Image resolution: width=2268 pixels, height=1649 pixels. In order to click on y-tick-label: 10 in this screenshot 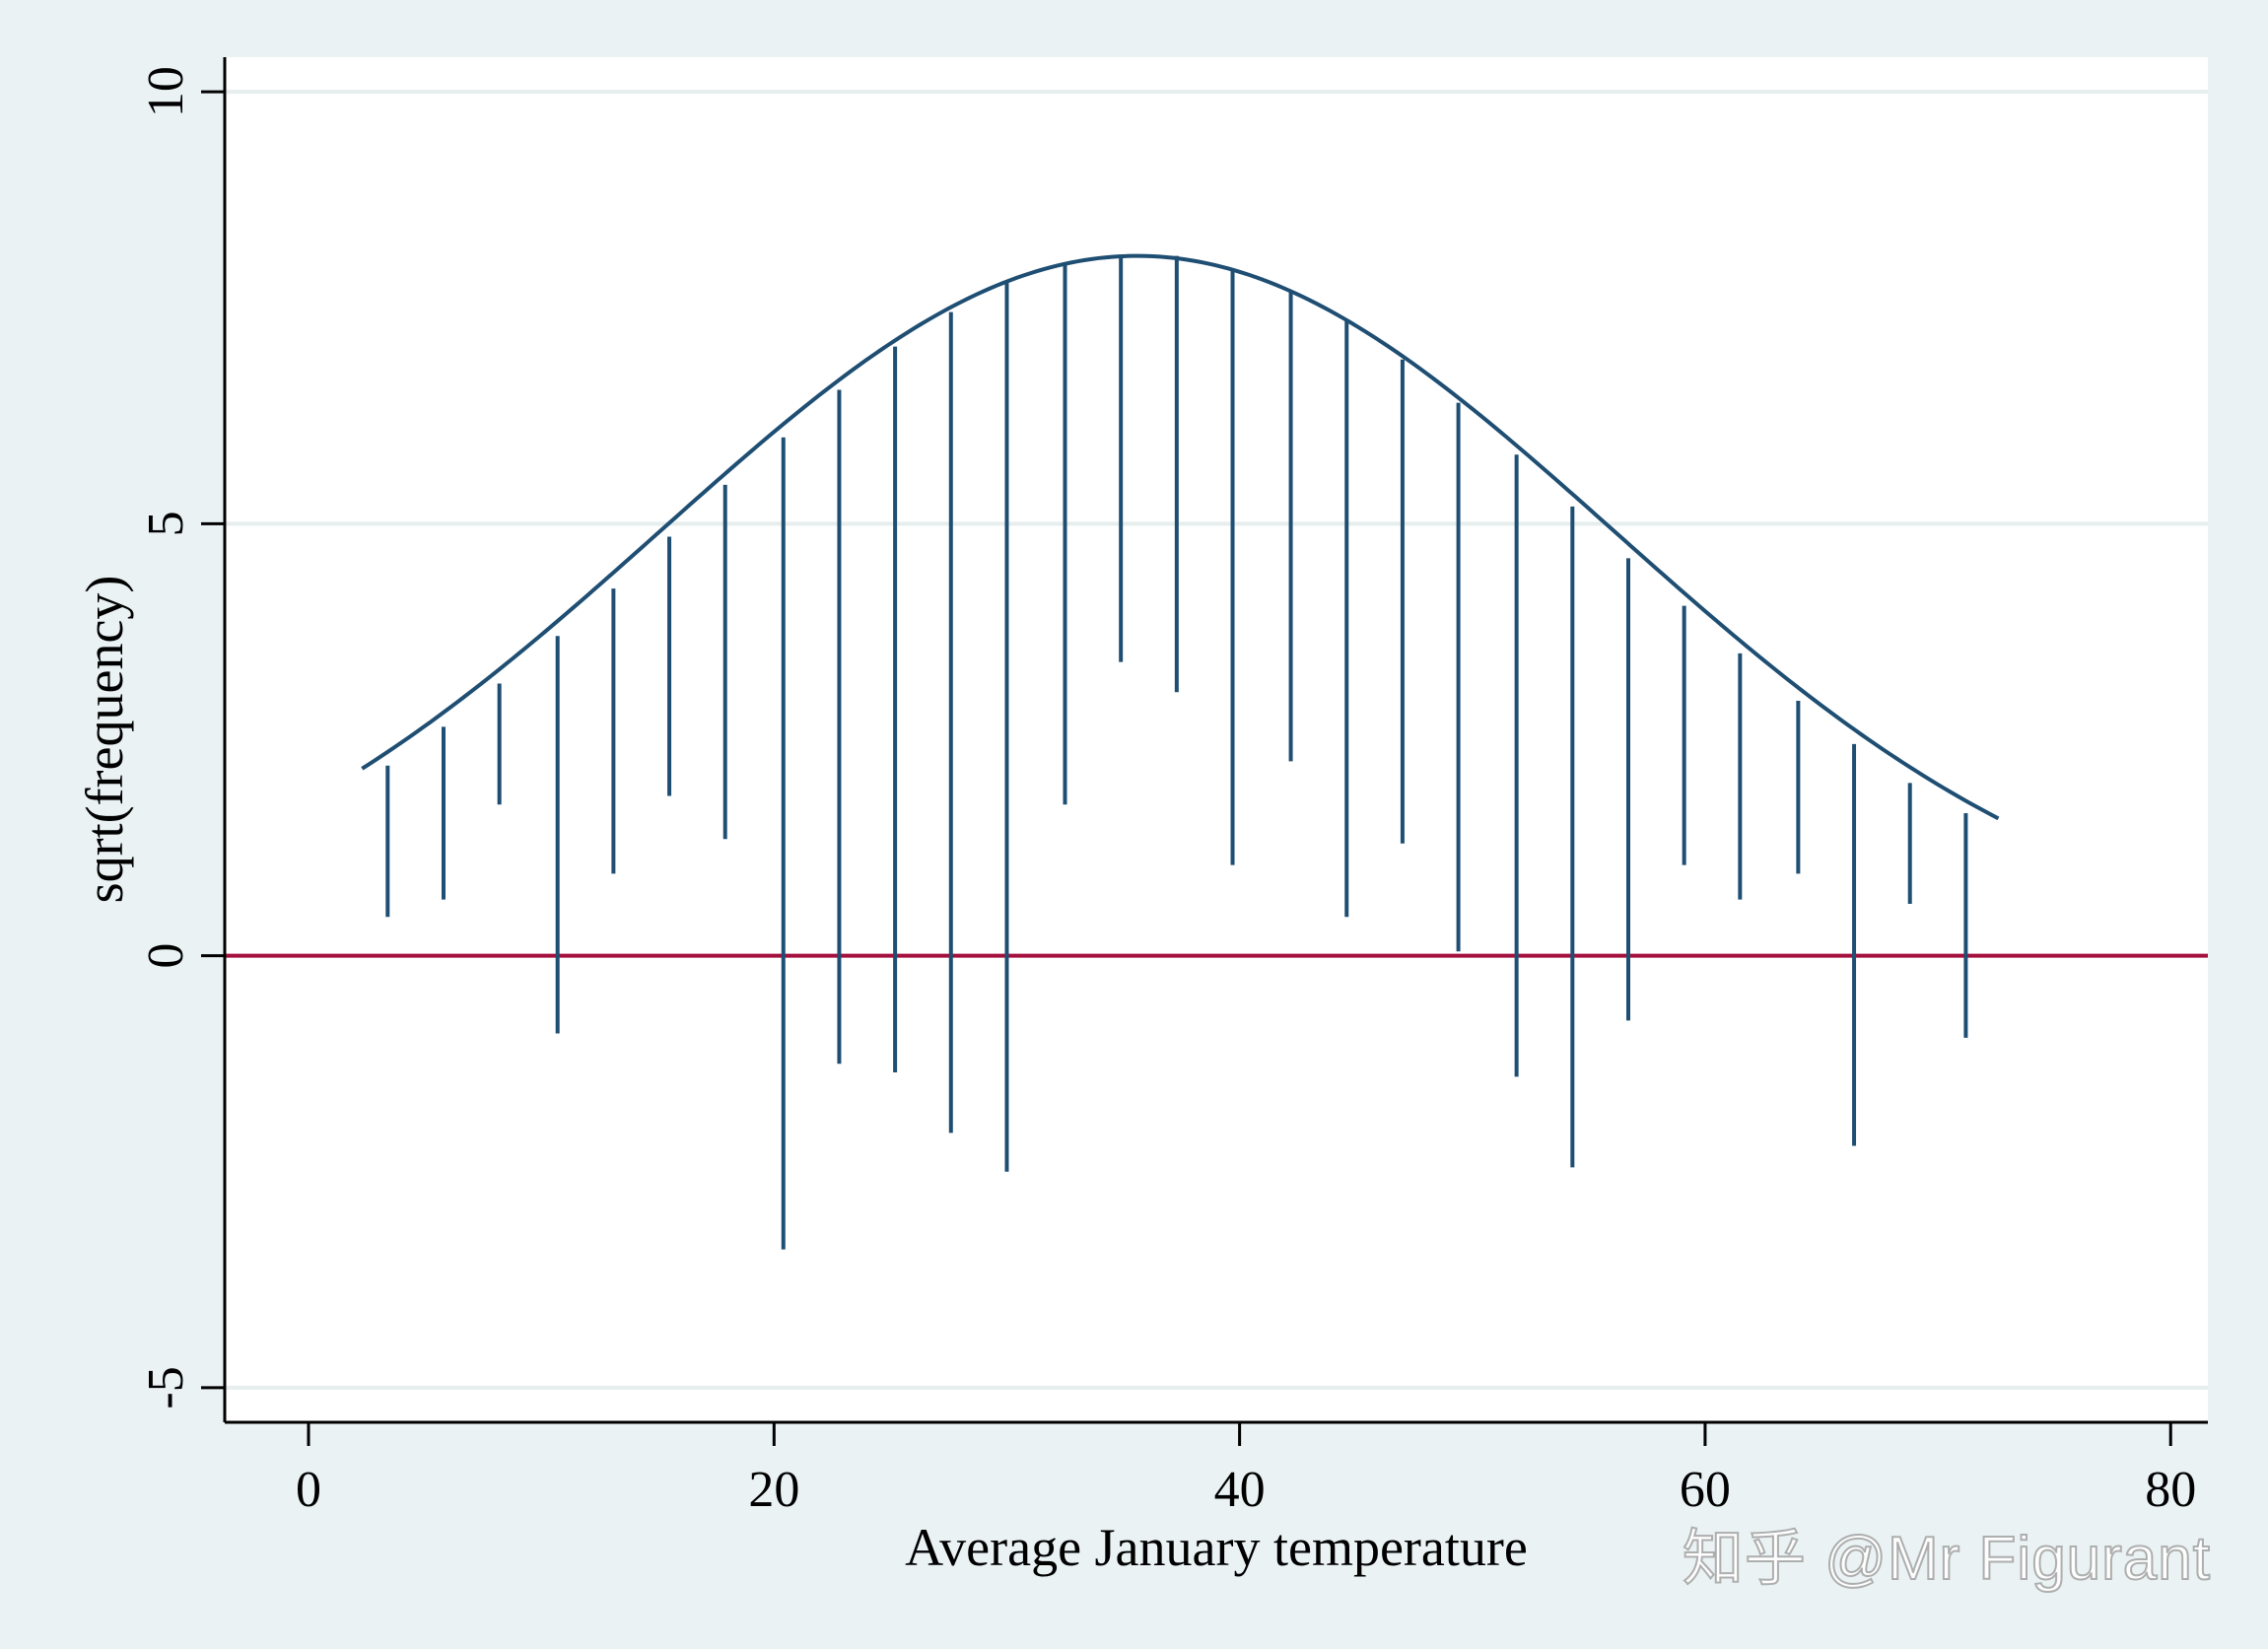, I will do `click(166, 91)`.